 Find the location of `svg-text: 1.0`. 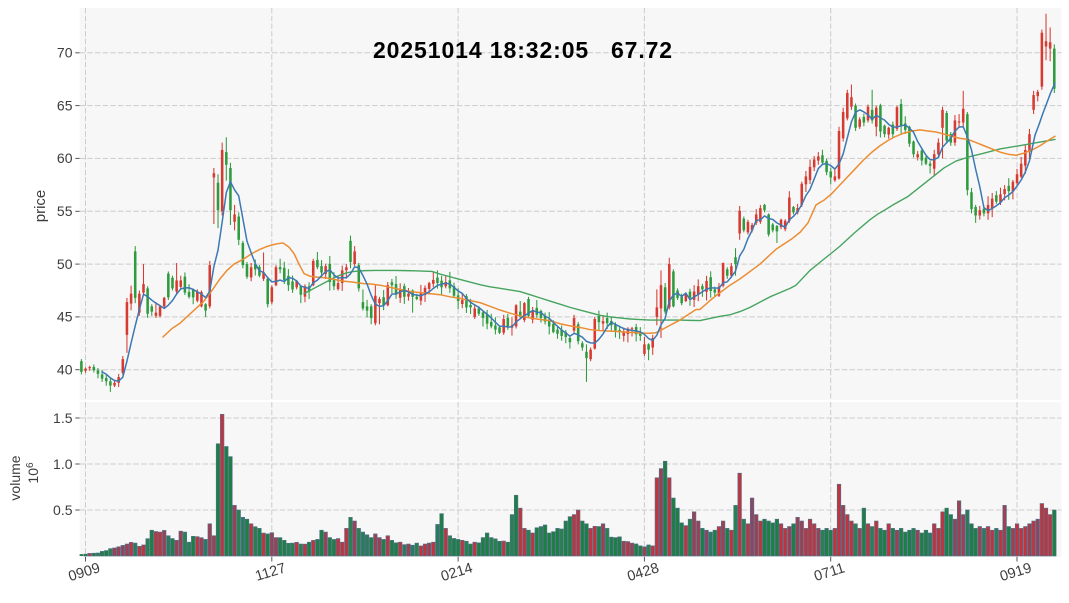

svg-text: 1.0 is located at coordinates (63, 464).